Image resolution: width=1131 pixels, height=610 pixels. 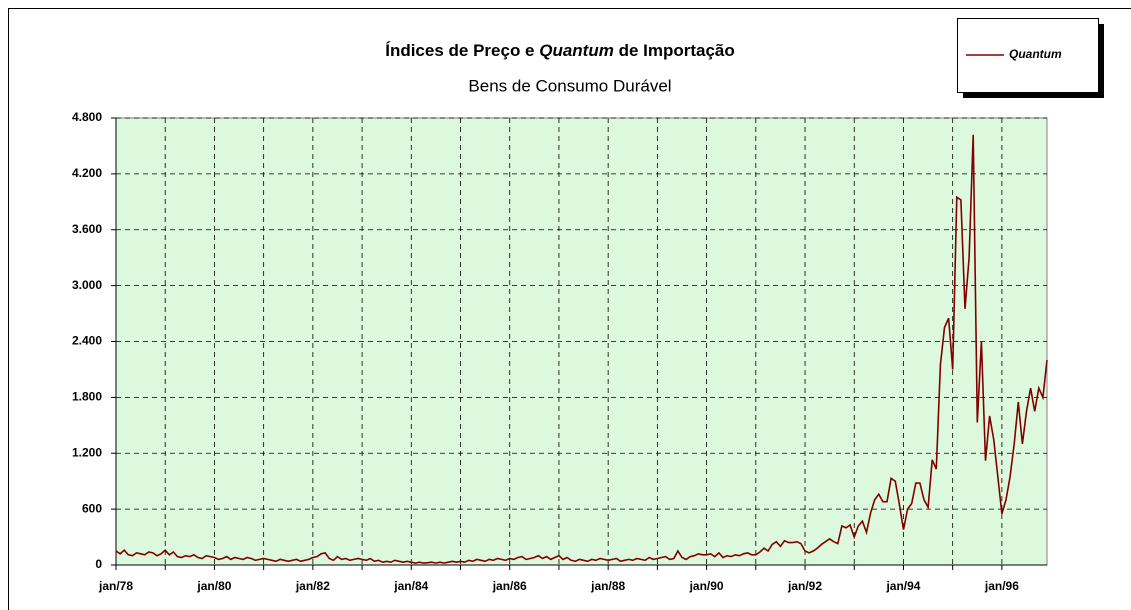 I want to click on x-tick-label: jan/80, so click(x=213, y=586).